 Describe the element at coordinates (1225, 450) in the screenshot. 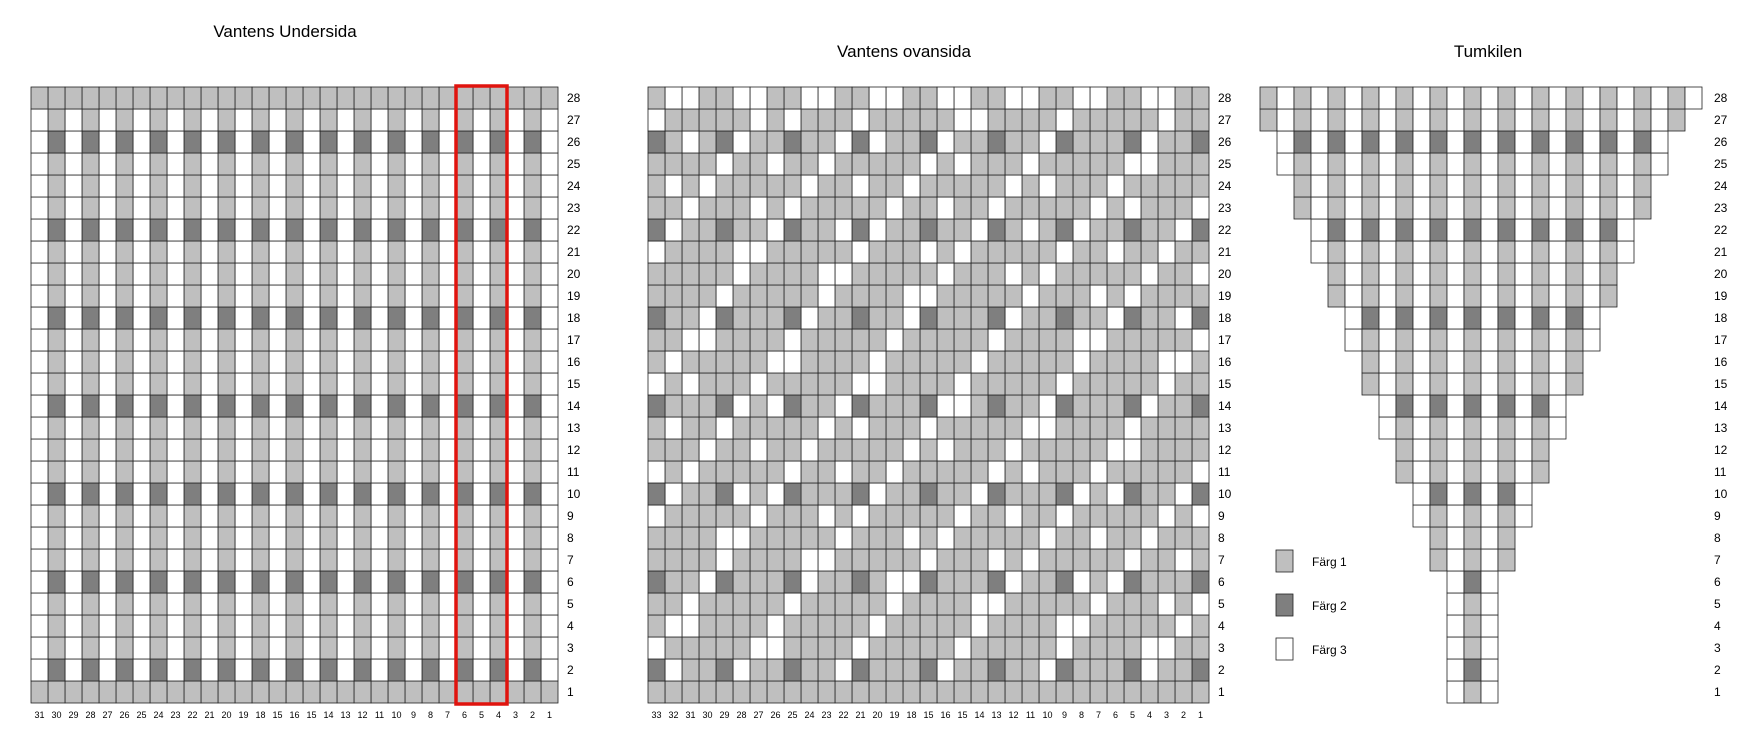

I see `row-number: 12` at that location.